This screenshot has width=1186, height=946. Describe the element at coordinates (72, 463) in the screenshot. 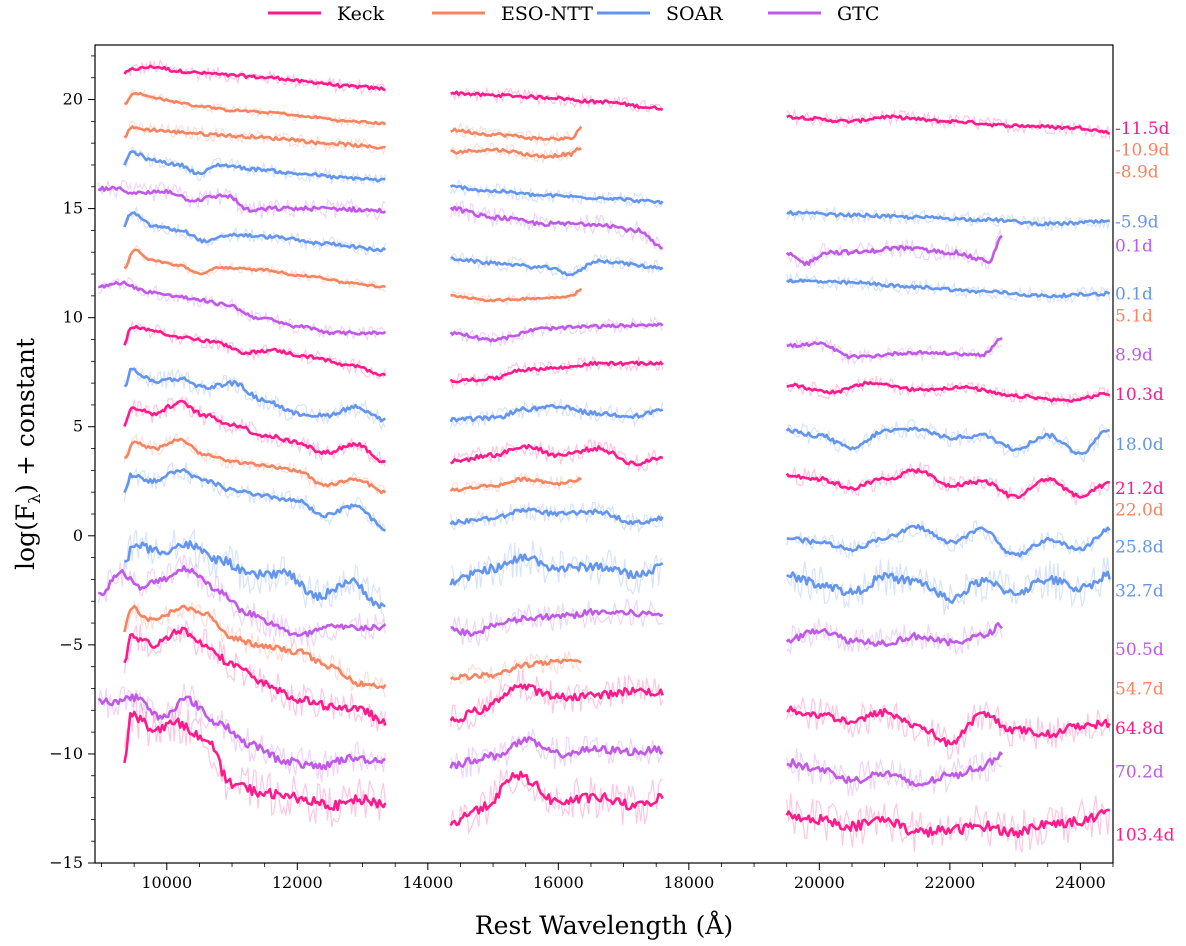

I see `y-axis: −15 −10 −5 0 5 10 15 20` at that location.